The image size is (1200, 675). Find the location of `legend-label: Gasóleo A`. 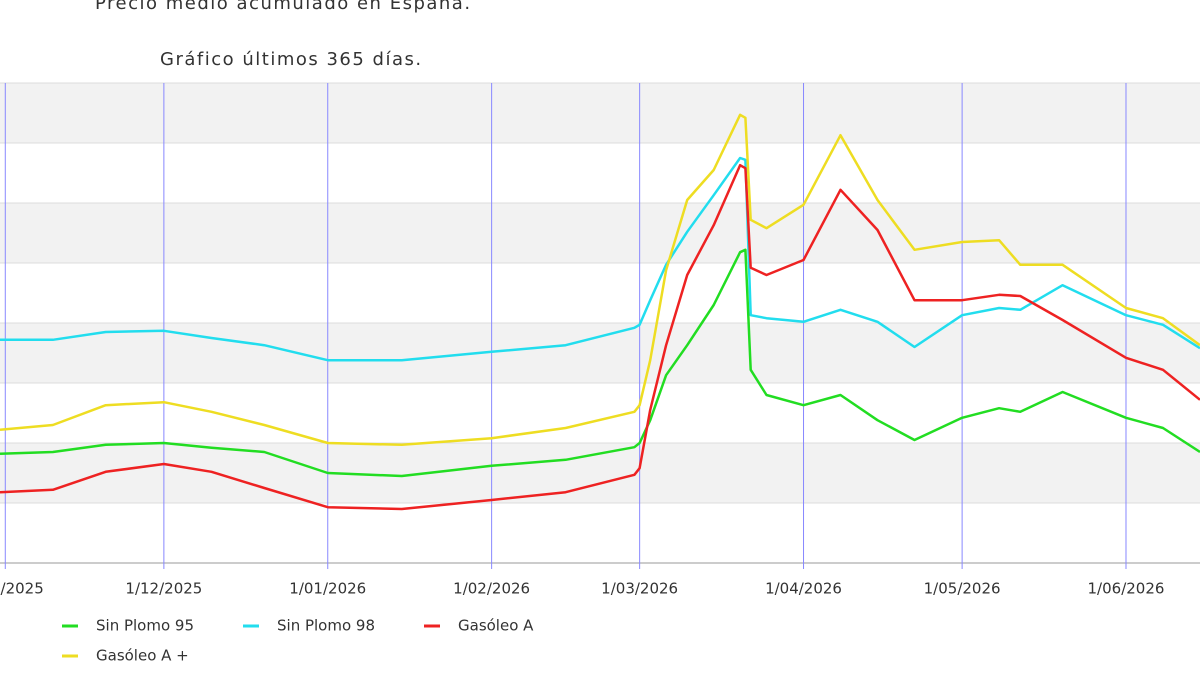

legend-label: Gasóleo A is located at coordinates (496, 626).